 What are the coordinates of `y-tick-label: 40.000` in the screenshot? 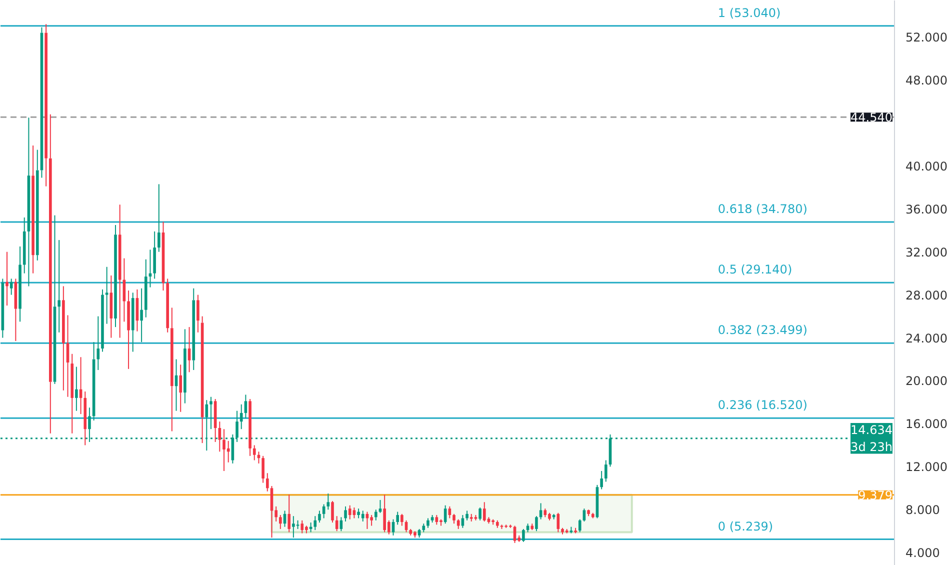 It's located at (927, 166).